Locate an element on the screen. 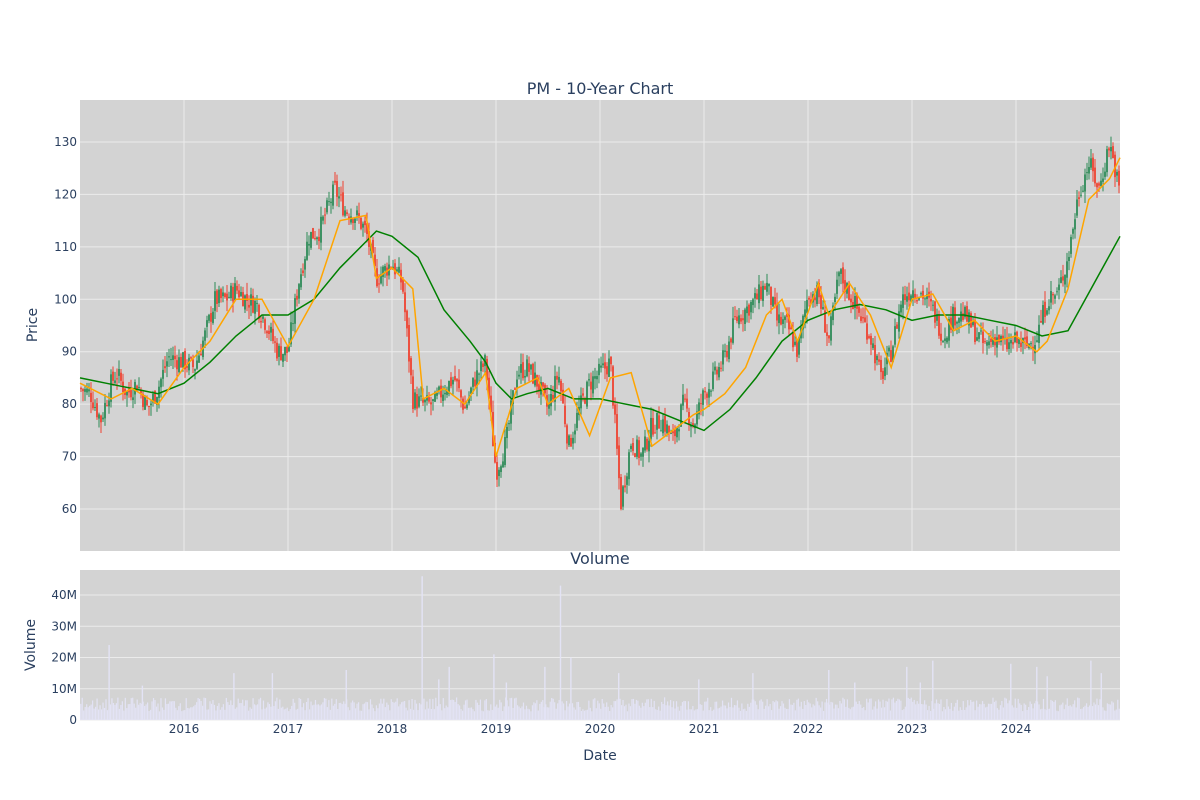 This screenshot has height=800, width=1200. volume-y-tick-label: 10M is located at coordinates (64, 689).